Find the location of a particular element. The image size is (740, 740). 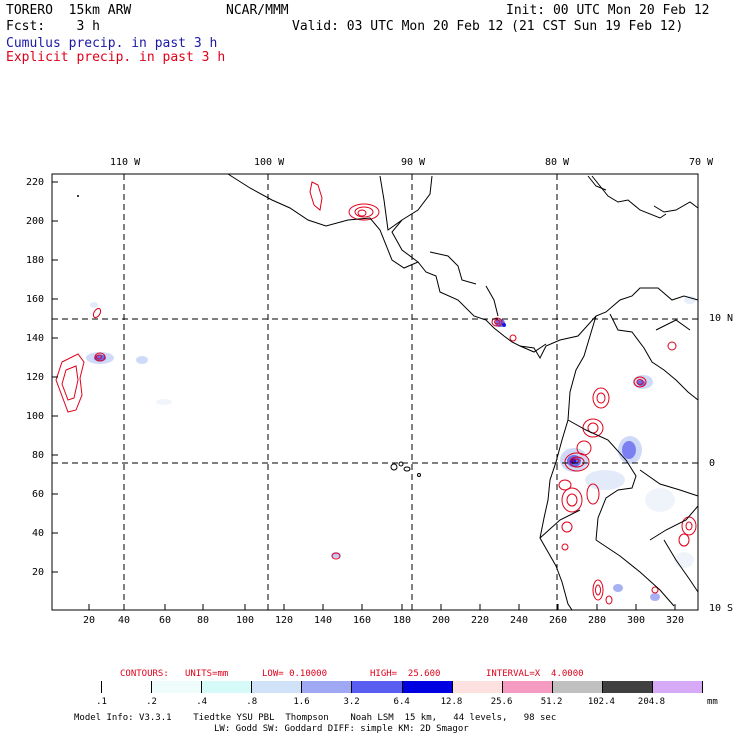

colorbar-label: .1 is located at coordinates (101, 702).